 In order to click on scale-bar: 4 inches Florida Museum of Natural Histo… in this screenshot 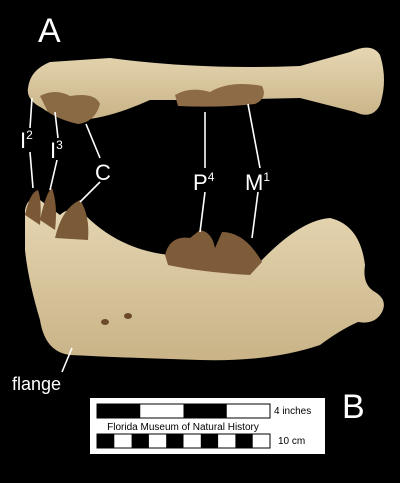, I will do `click(207, 426)`.